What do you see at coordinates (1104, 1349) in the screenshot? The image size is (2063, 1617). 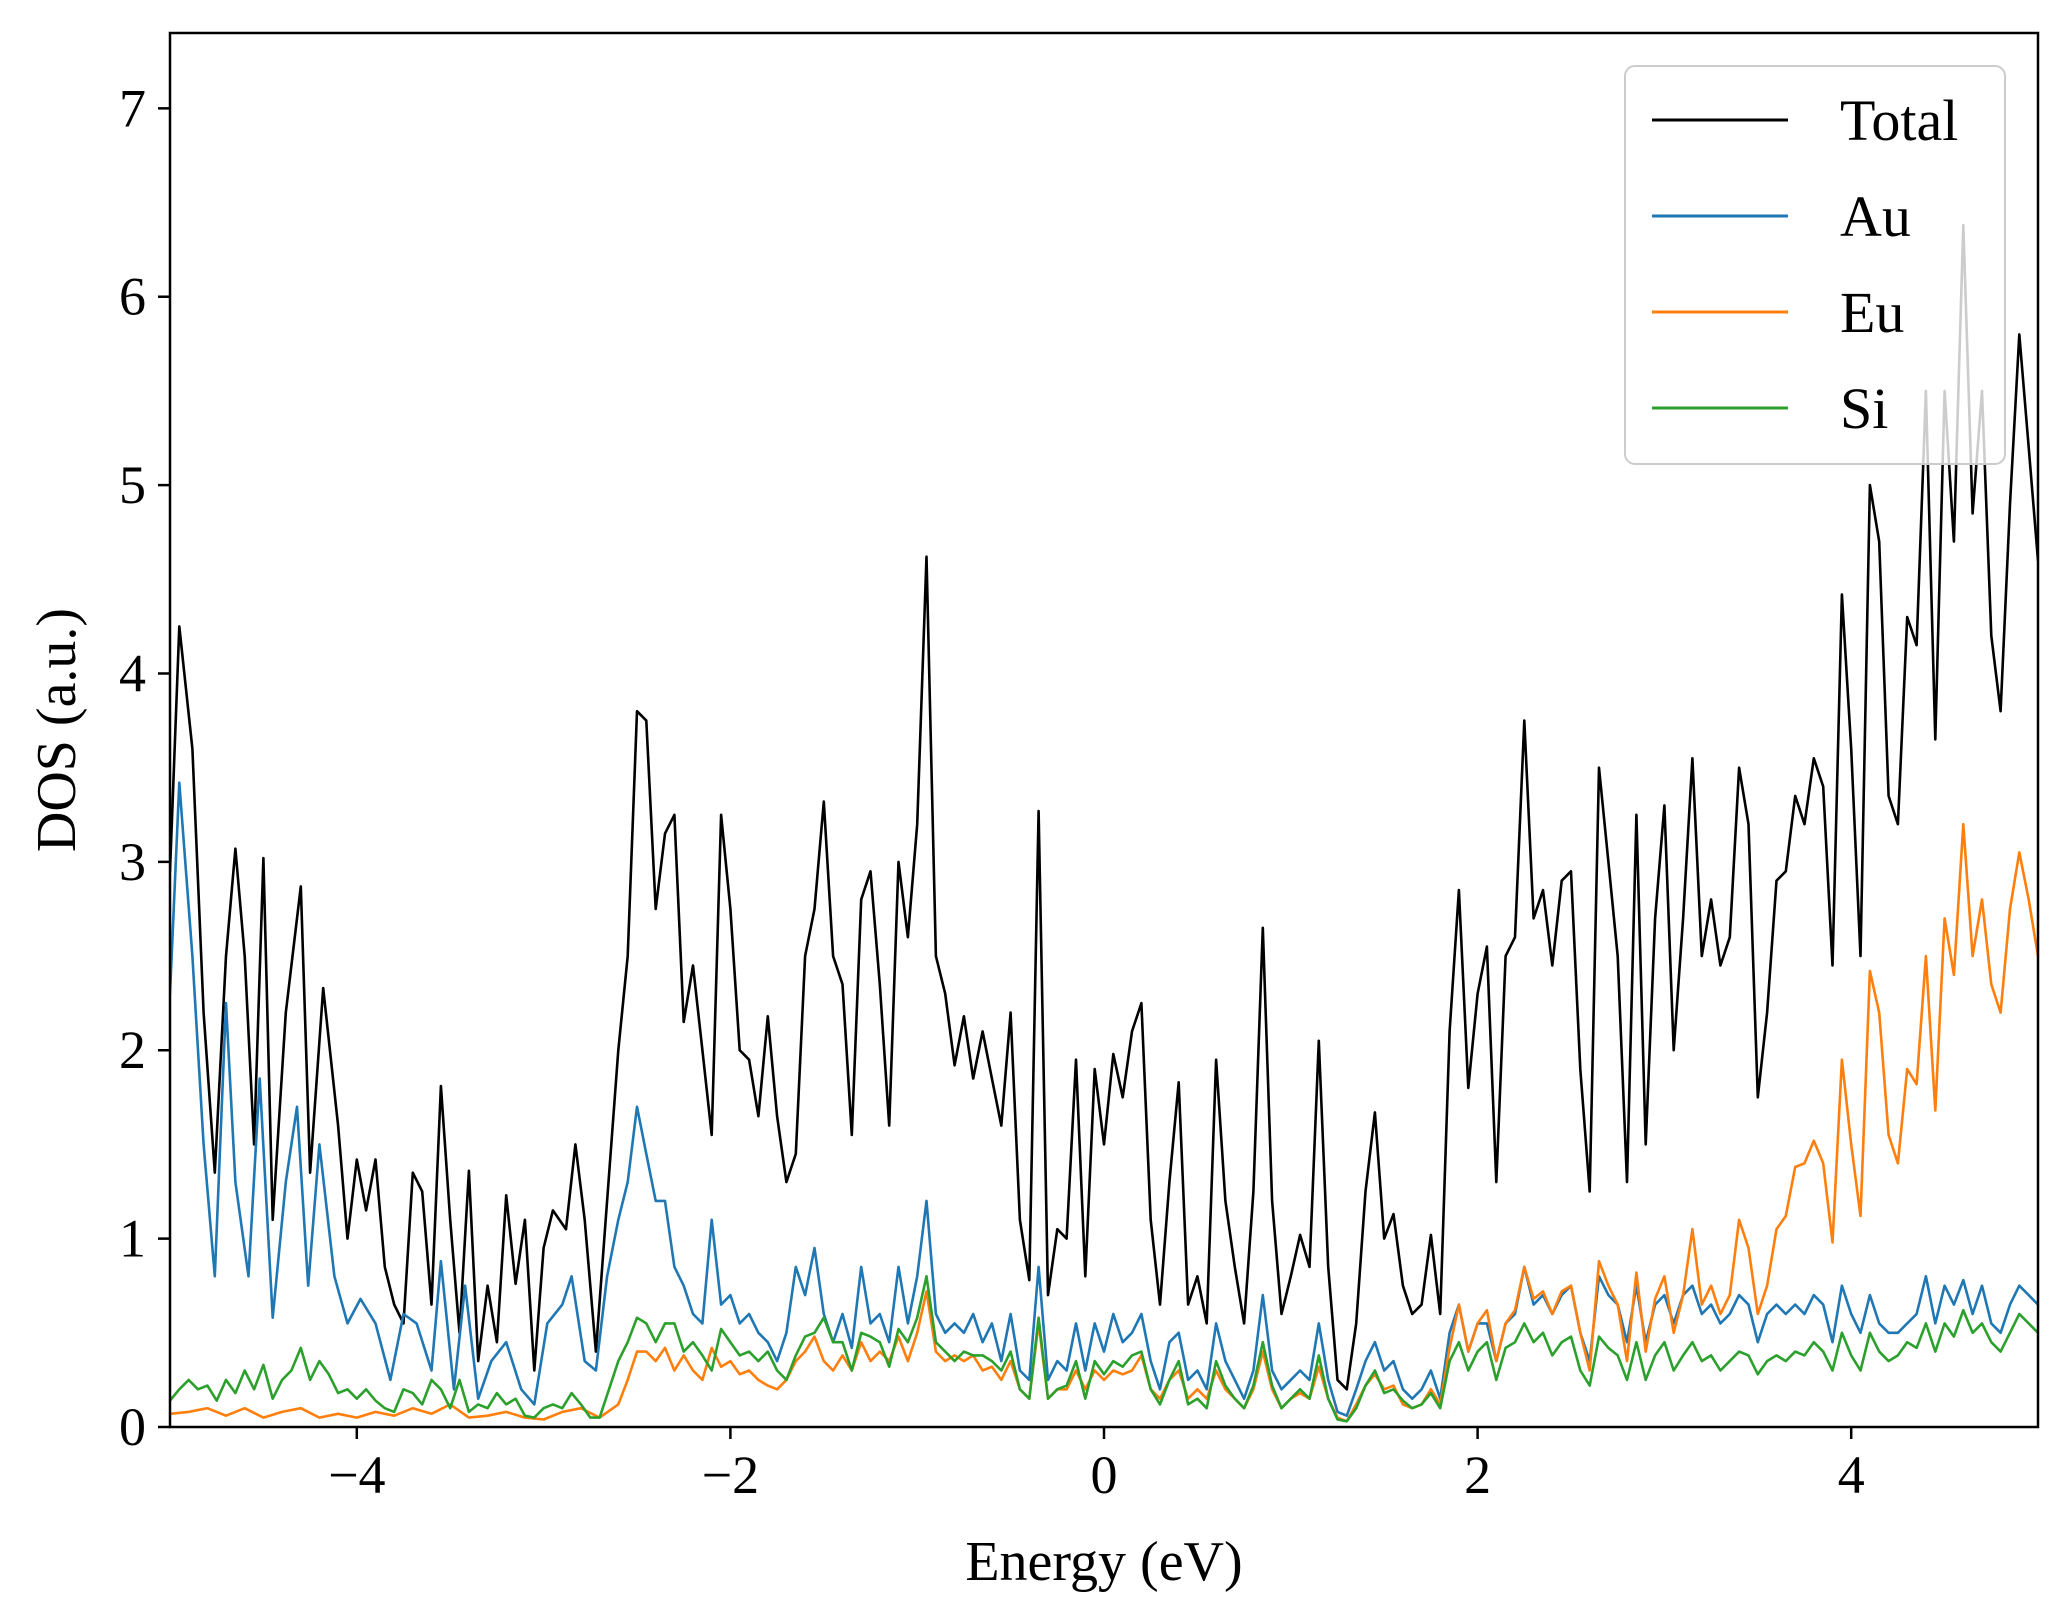 I see `series-line-si` at bounding box center [1104, 1349].